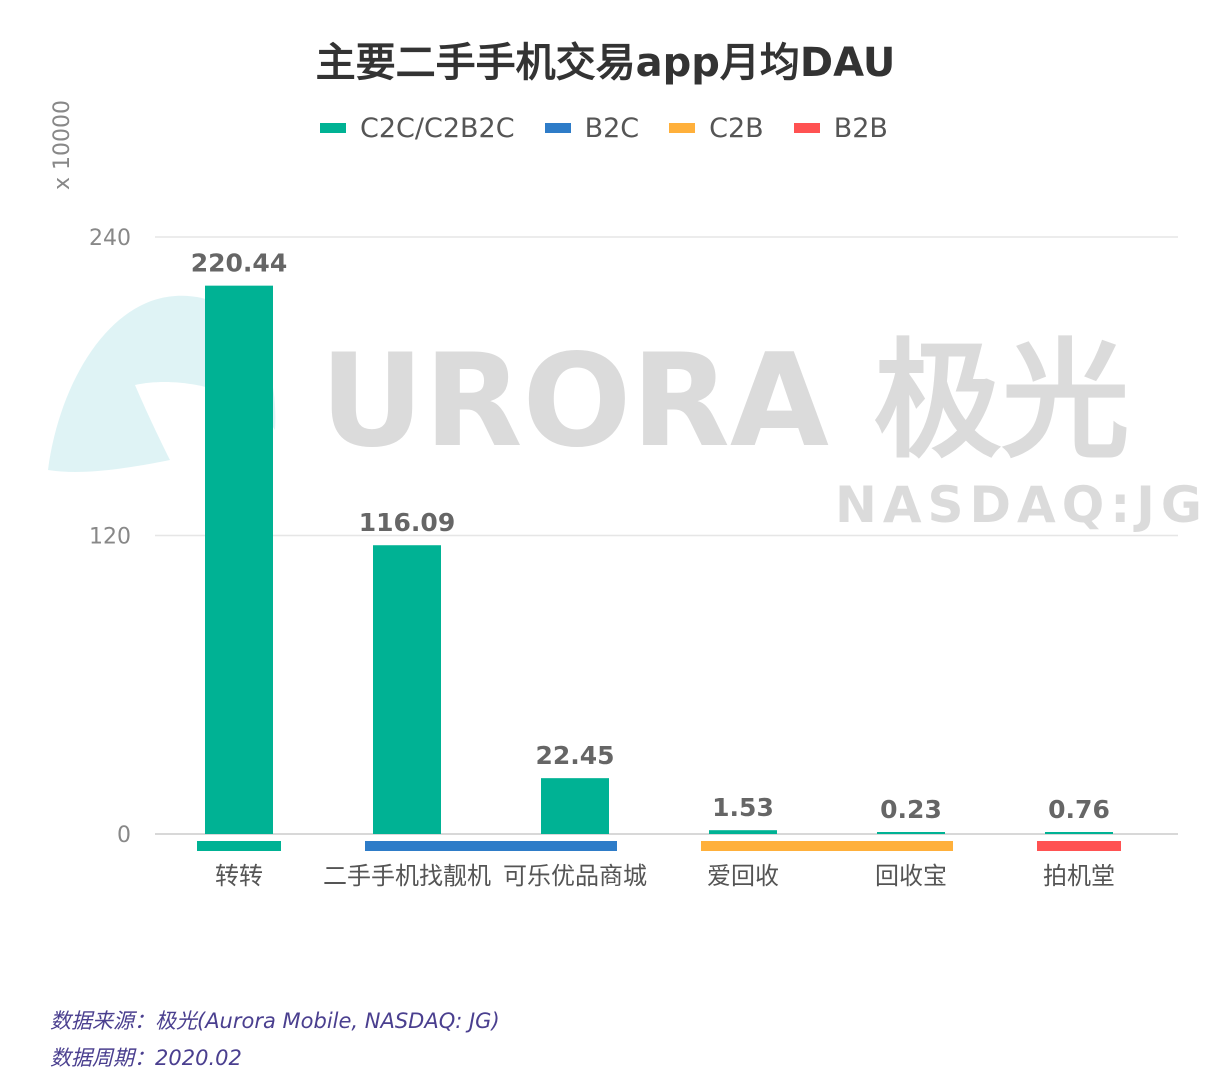 This screenshot has height=1080, width=1211. What do you see at coordinates (1021, 505) in the screenshot?
I see `watermark-ticker: NASDAQ:JG` at bounding box center [1021, 505].